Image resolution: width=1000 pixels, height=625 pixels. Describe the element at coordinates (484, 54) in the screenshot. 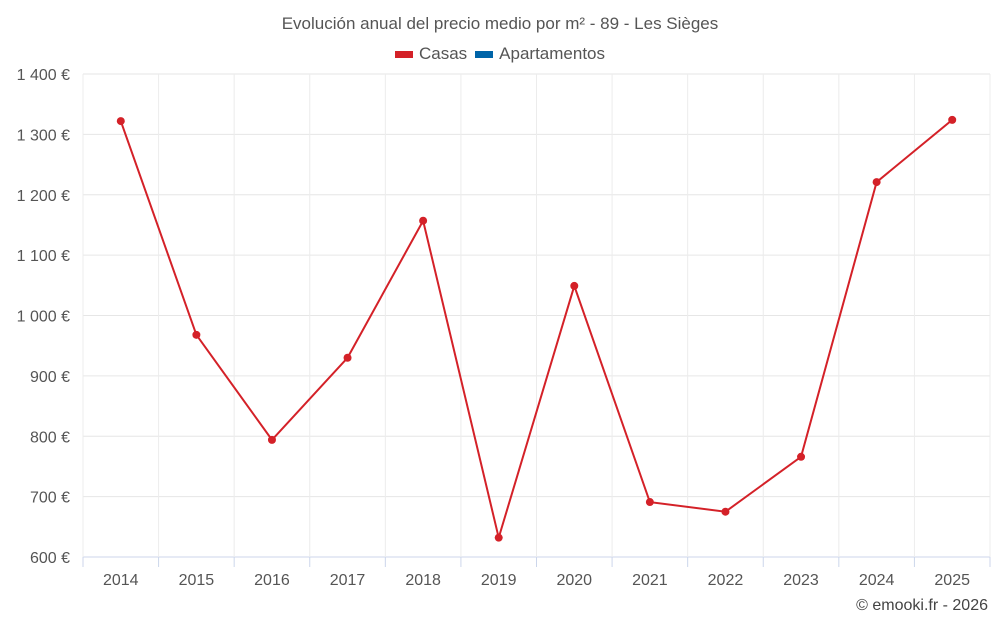

I see `legend-swatch-apartamentos` at that location.